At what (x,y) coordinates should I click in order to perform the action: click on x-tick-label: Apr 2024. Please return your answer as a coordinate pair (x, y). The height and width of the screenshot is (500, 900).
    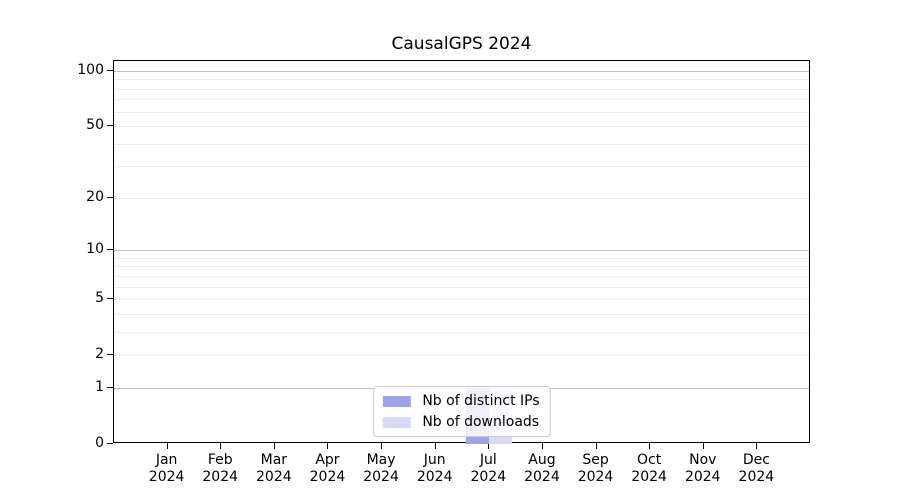
    Looking at the image, I should click on (327, 468).